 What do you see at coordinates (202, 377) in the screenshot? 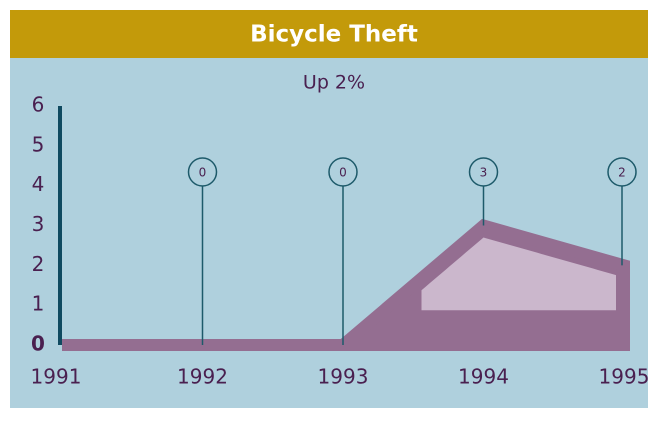
I see `x-tick-label: 1992` at bounding box center [202, 377].